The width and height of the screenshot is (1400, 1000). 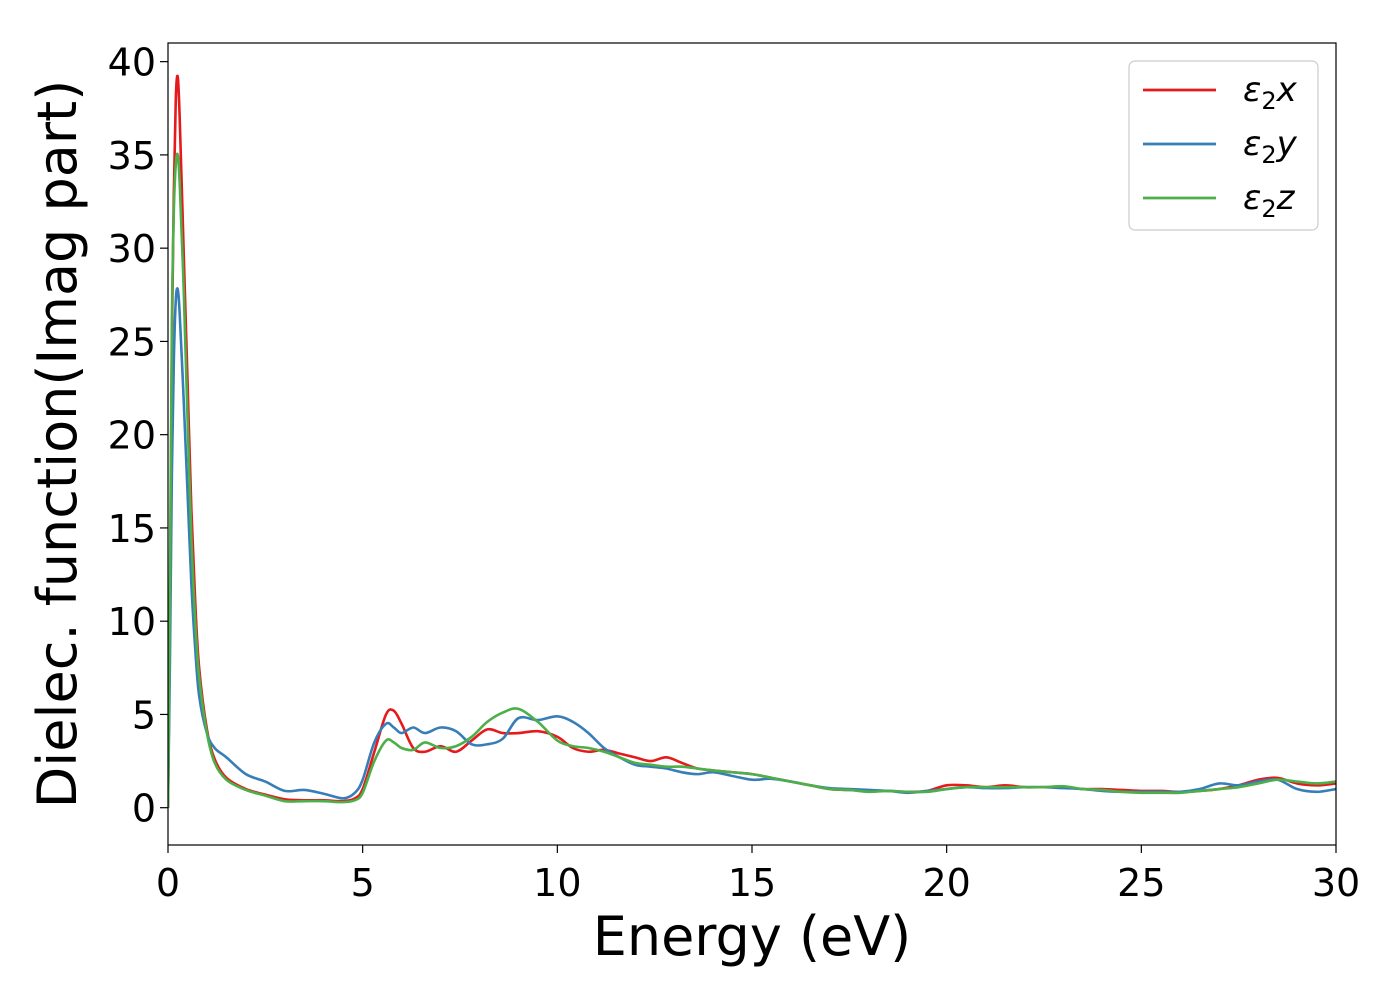 What do you see at coordinates (132, 63) in the screenshot?
I see `y-tick-label: 40` at bounding box center [132, 63].